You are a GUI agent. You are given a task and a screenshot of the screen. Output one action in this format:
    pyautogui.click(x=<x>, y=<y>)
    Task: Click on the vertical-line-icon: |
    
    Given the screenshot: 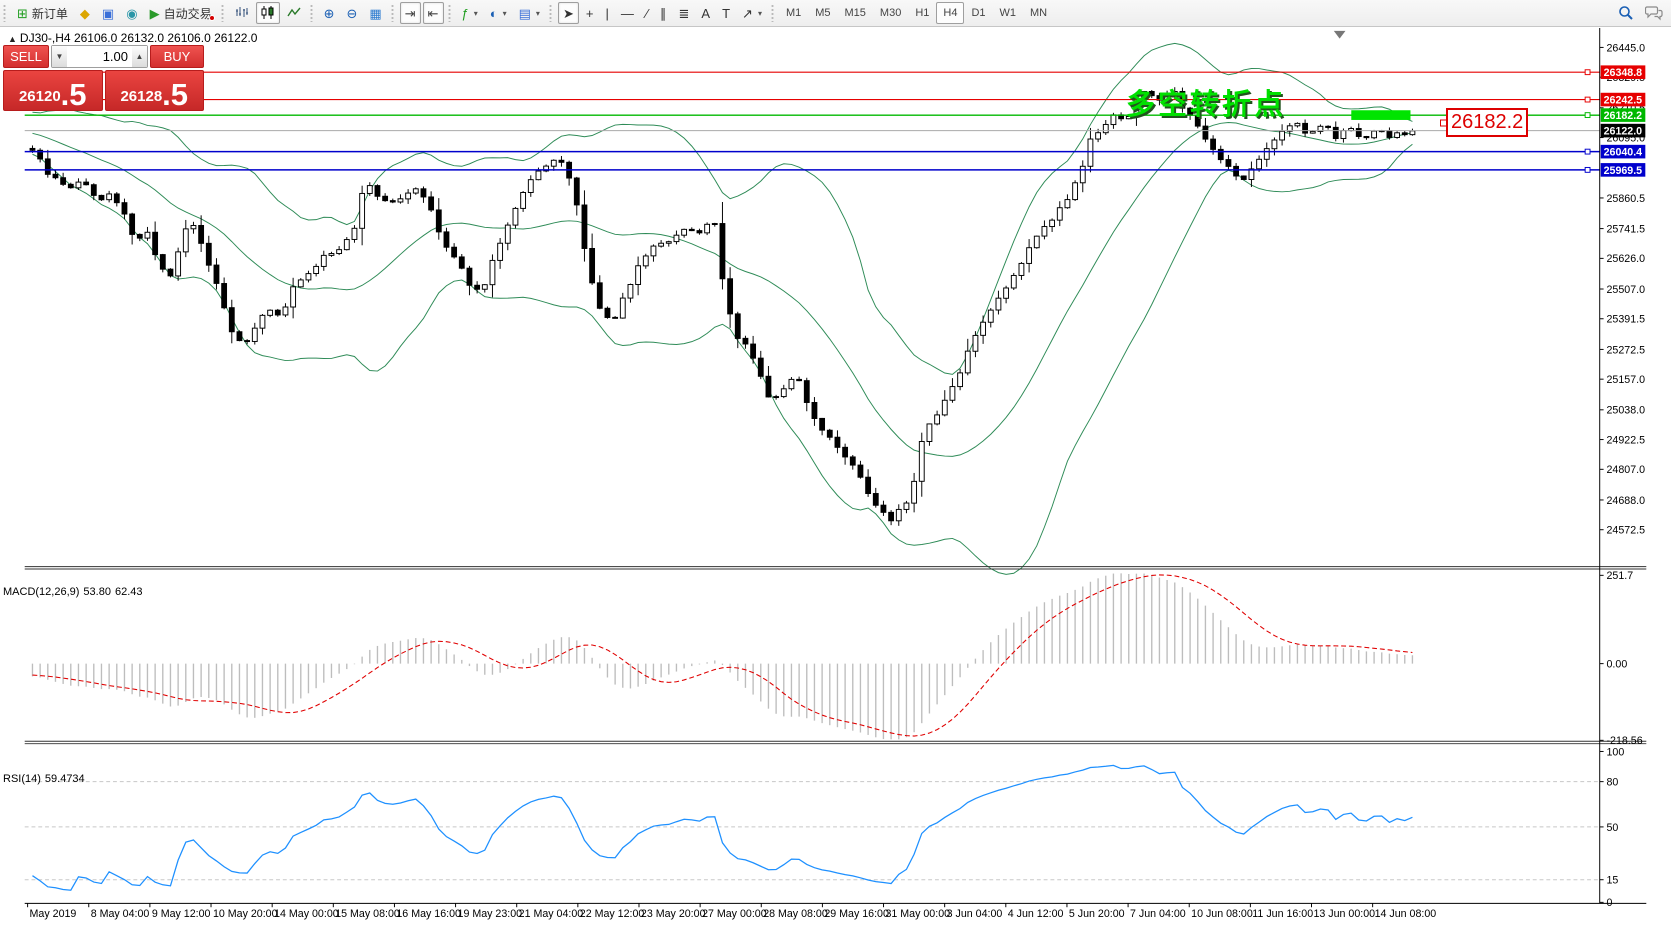 What is the action you would take?
    pyautogui.click(x=607, y=13)
    